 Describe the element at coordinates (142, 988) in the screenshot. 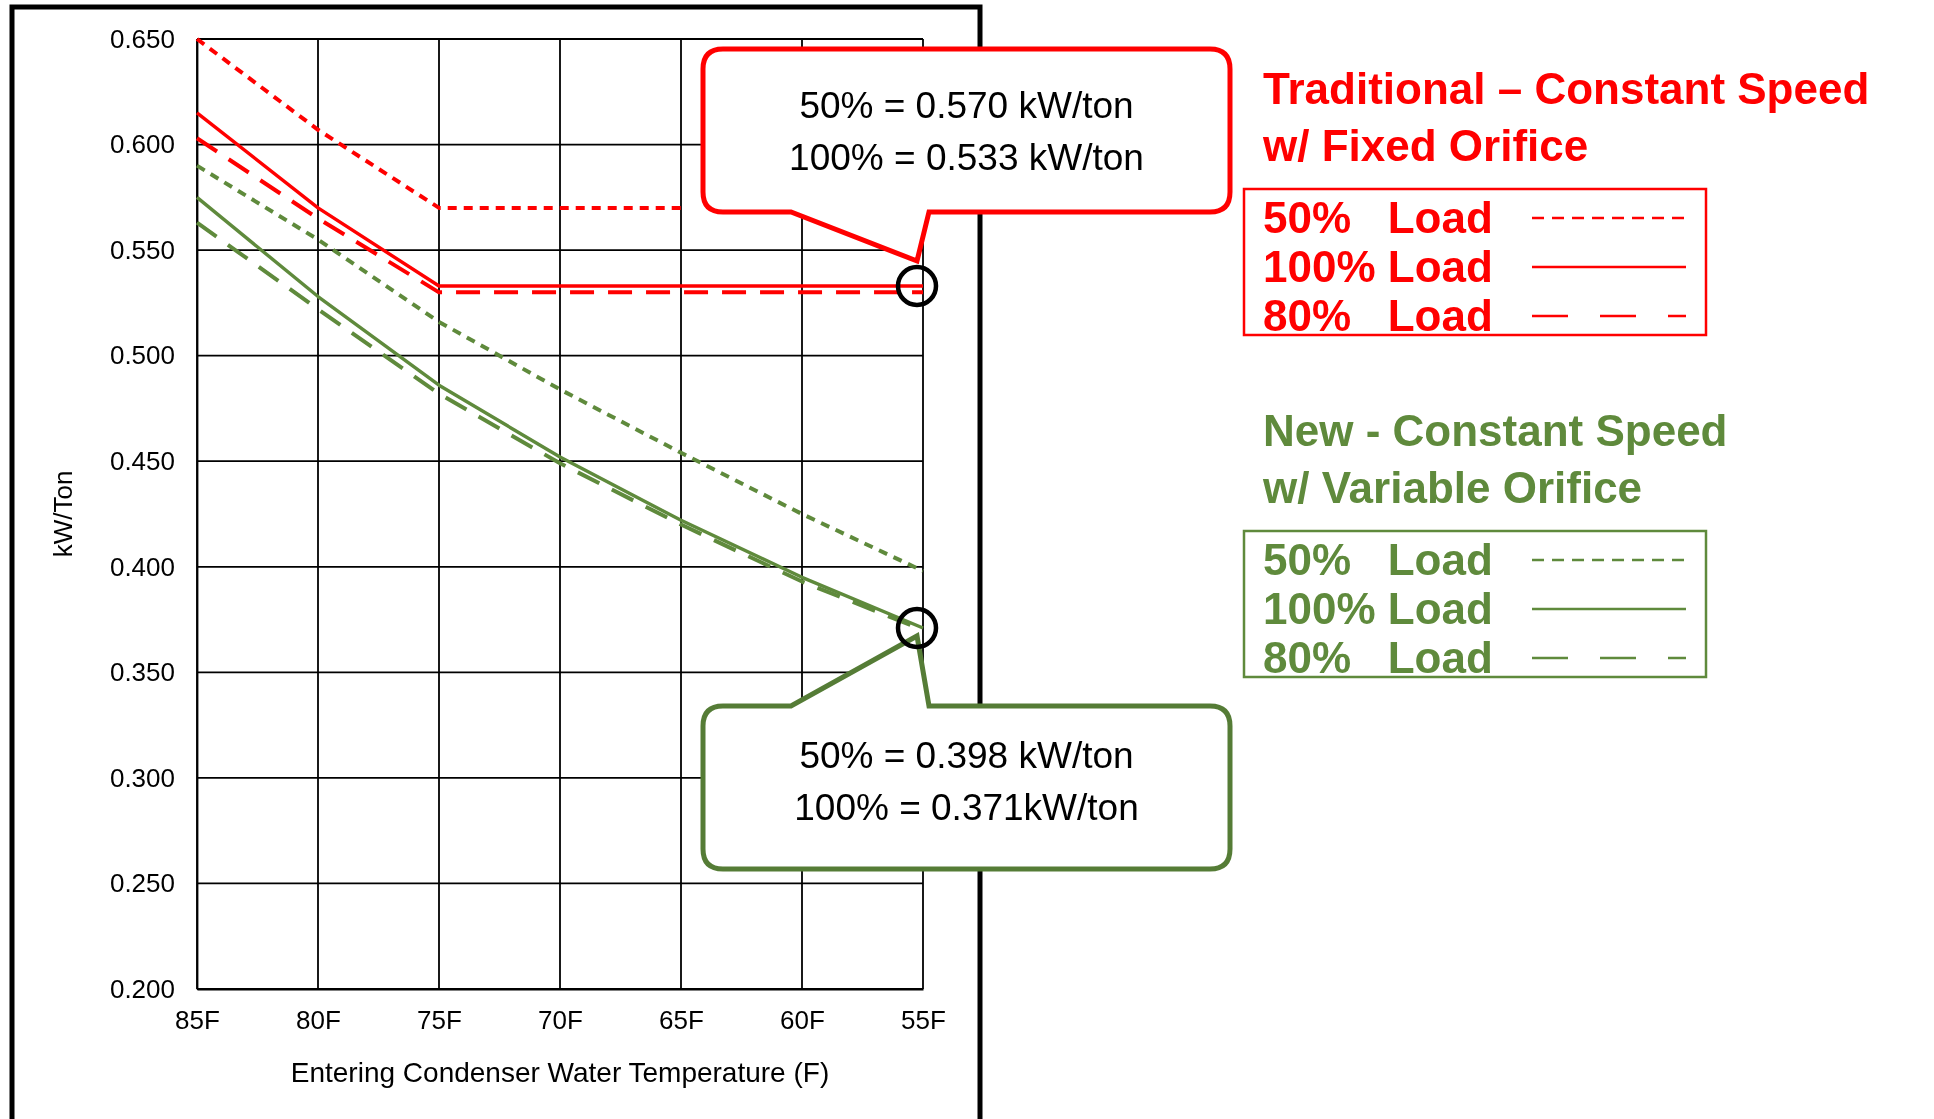

I see `y-tick-label: 0.200` at that location.